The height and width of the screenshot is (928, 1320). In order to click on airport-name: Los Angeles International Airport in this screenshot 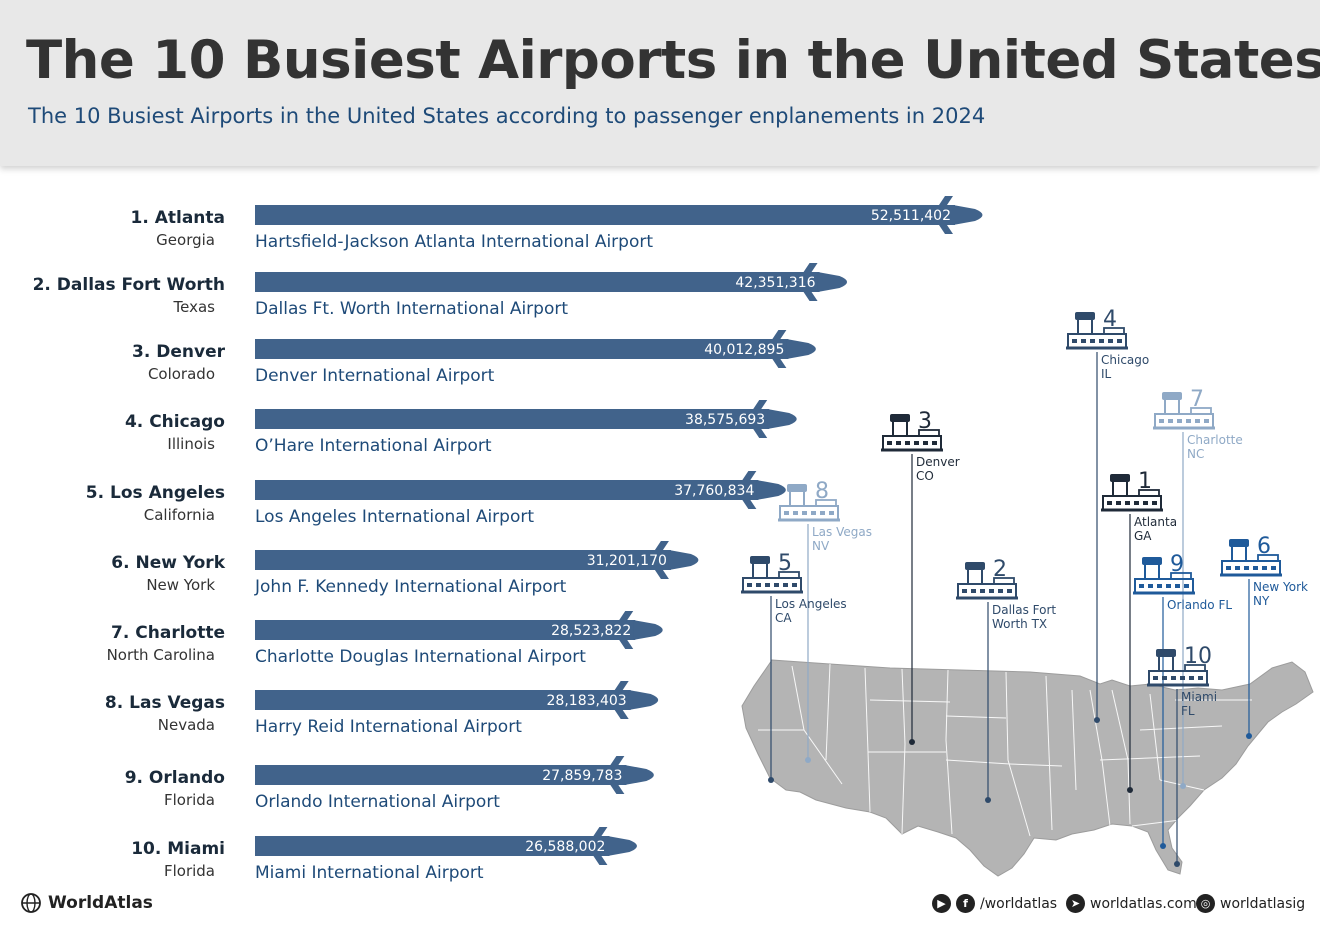, I will do `click(394, 517)`.